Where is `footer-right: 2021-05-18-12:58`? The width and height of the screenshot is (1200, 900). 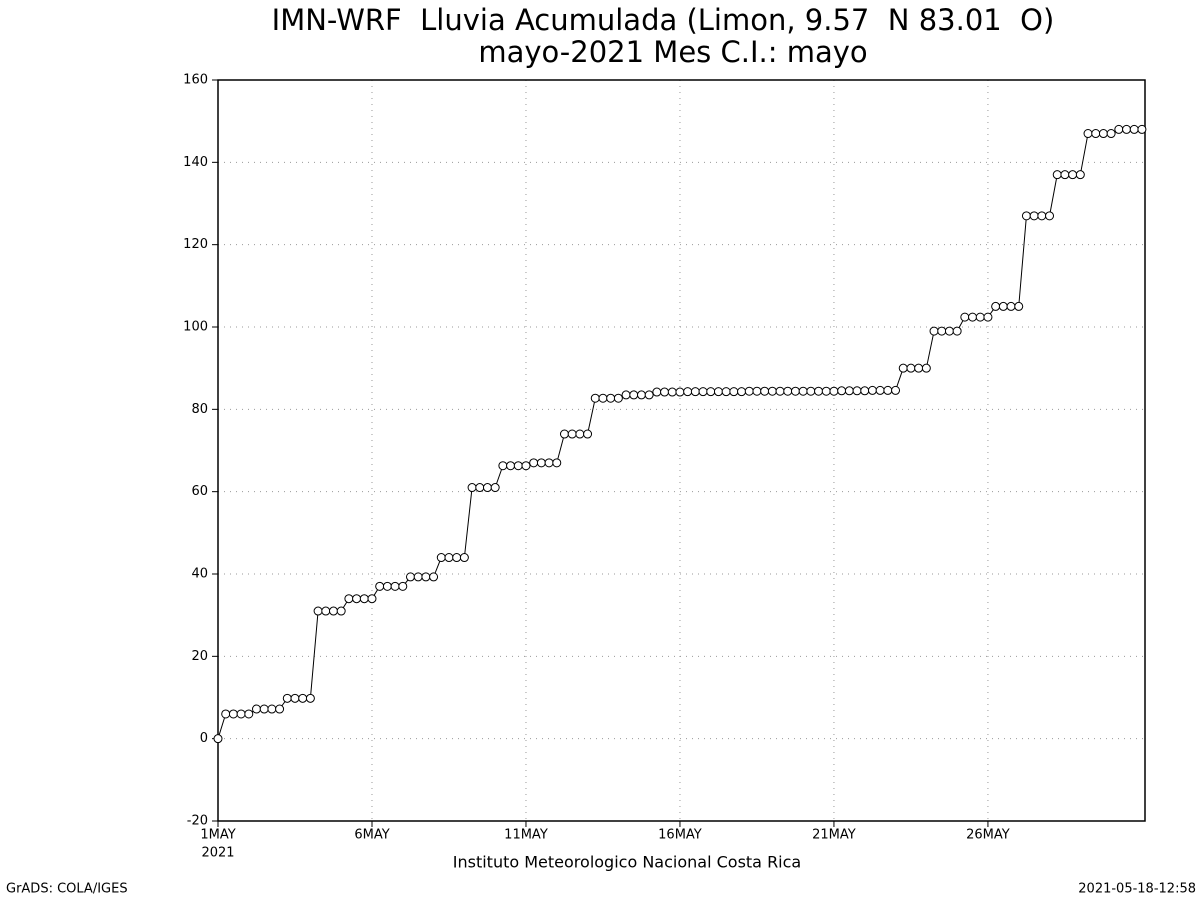
footer-right: 2021-05-18-12:58 is located at coordinates (1137, 889).